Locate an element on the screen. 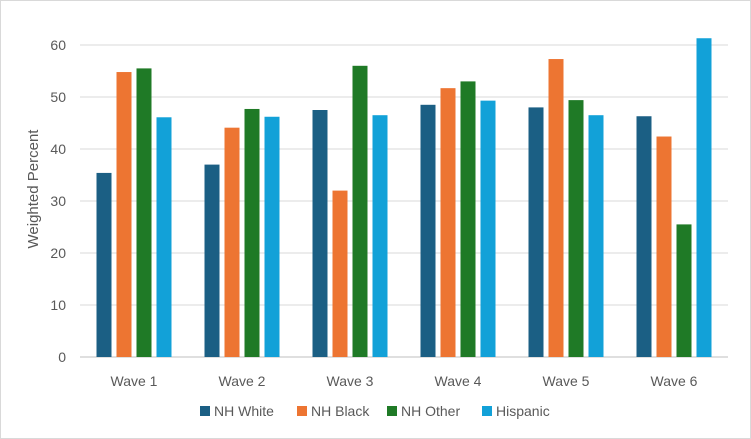 The image size is (751, 439). legend-label: Hispanic is located at coordinates (523, 411).